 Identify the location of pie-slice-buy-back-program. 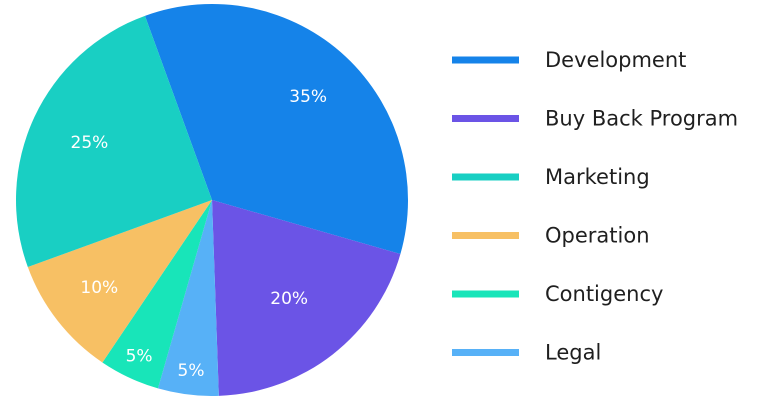
(306, 298).